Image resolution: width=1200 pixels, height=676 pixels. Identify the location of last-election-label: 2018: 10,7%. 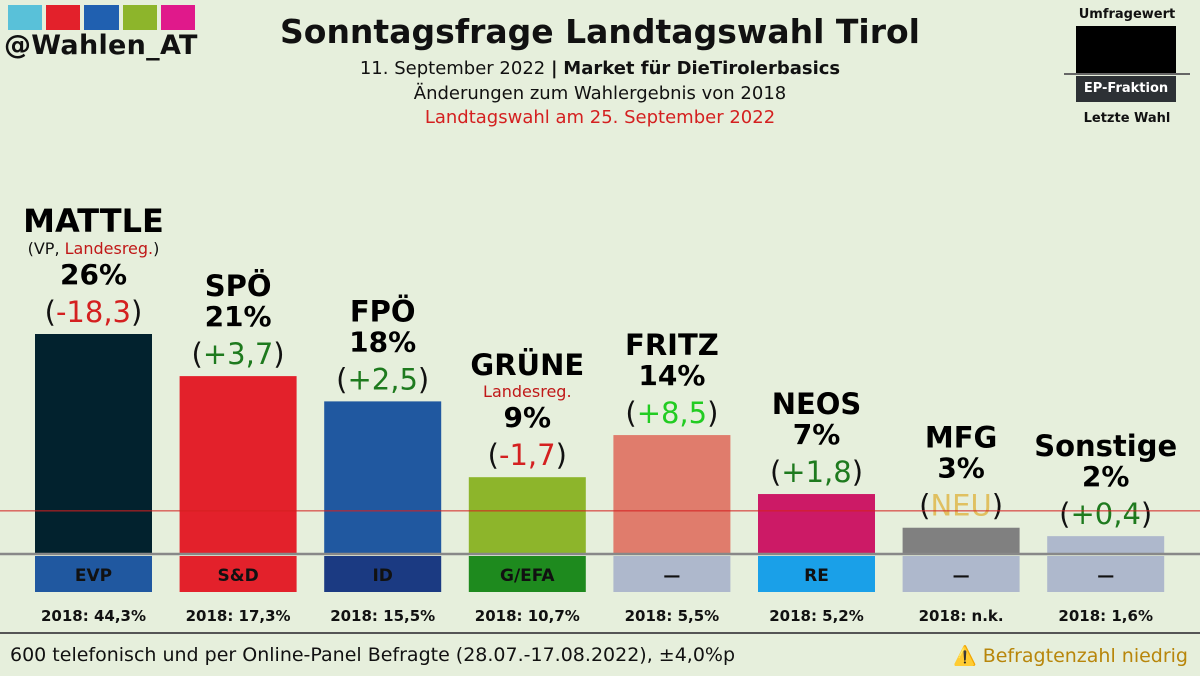
(527, 616).